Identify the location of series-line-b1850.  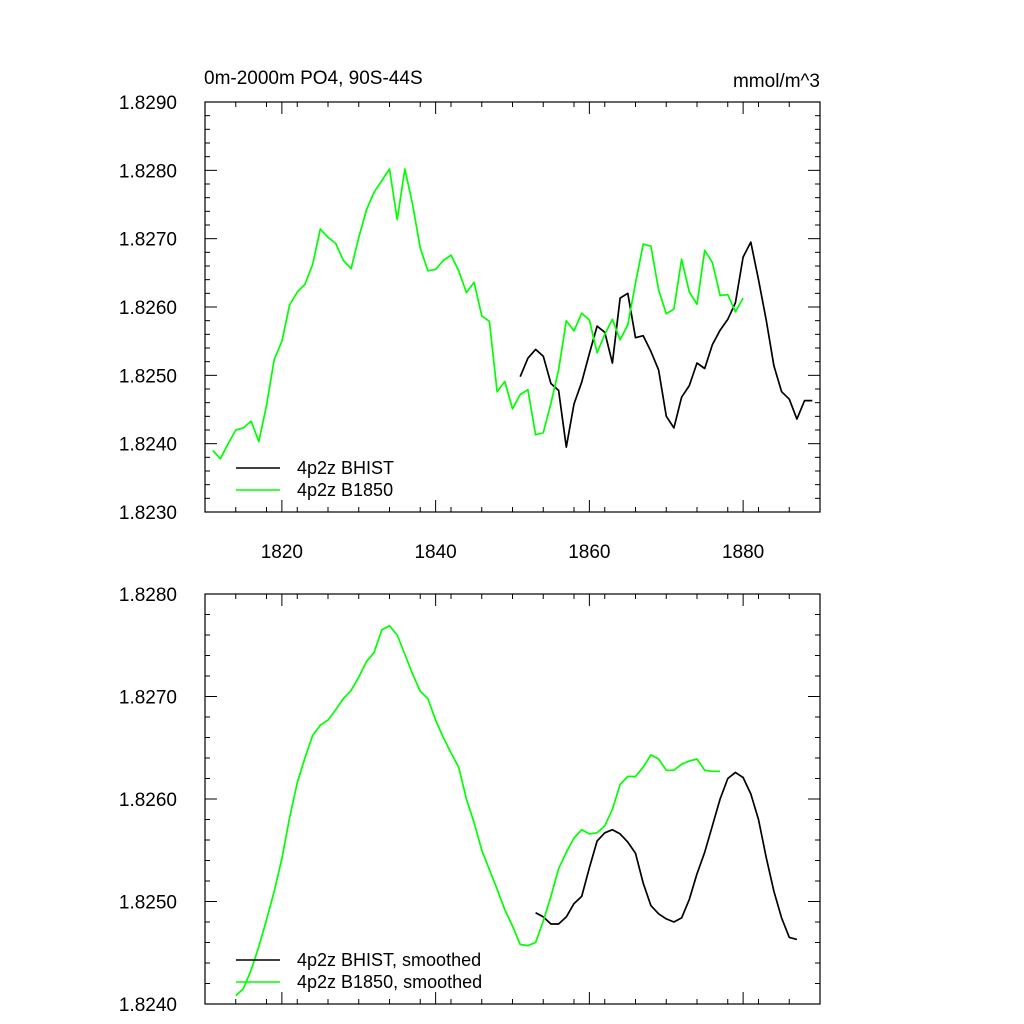
(478, 314).